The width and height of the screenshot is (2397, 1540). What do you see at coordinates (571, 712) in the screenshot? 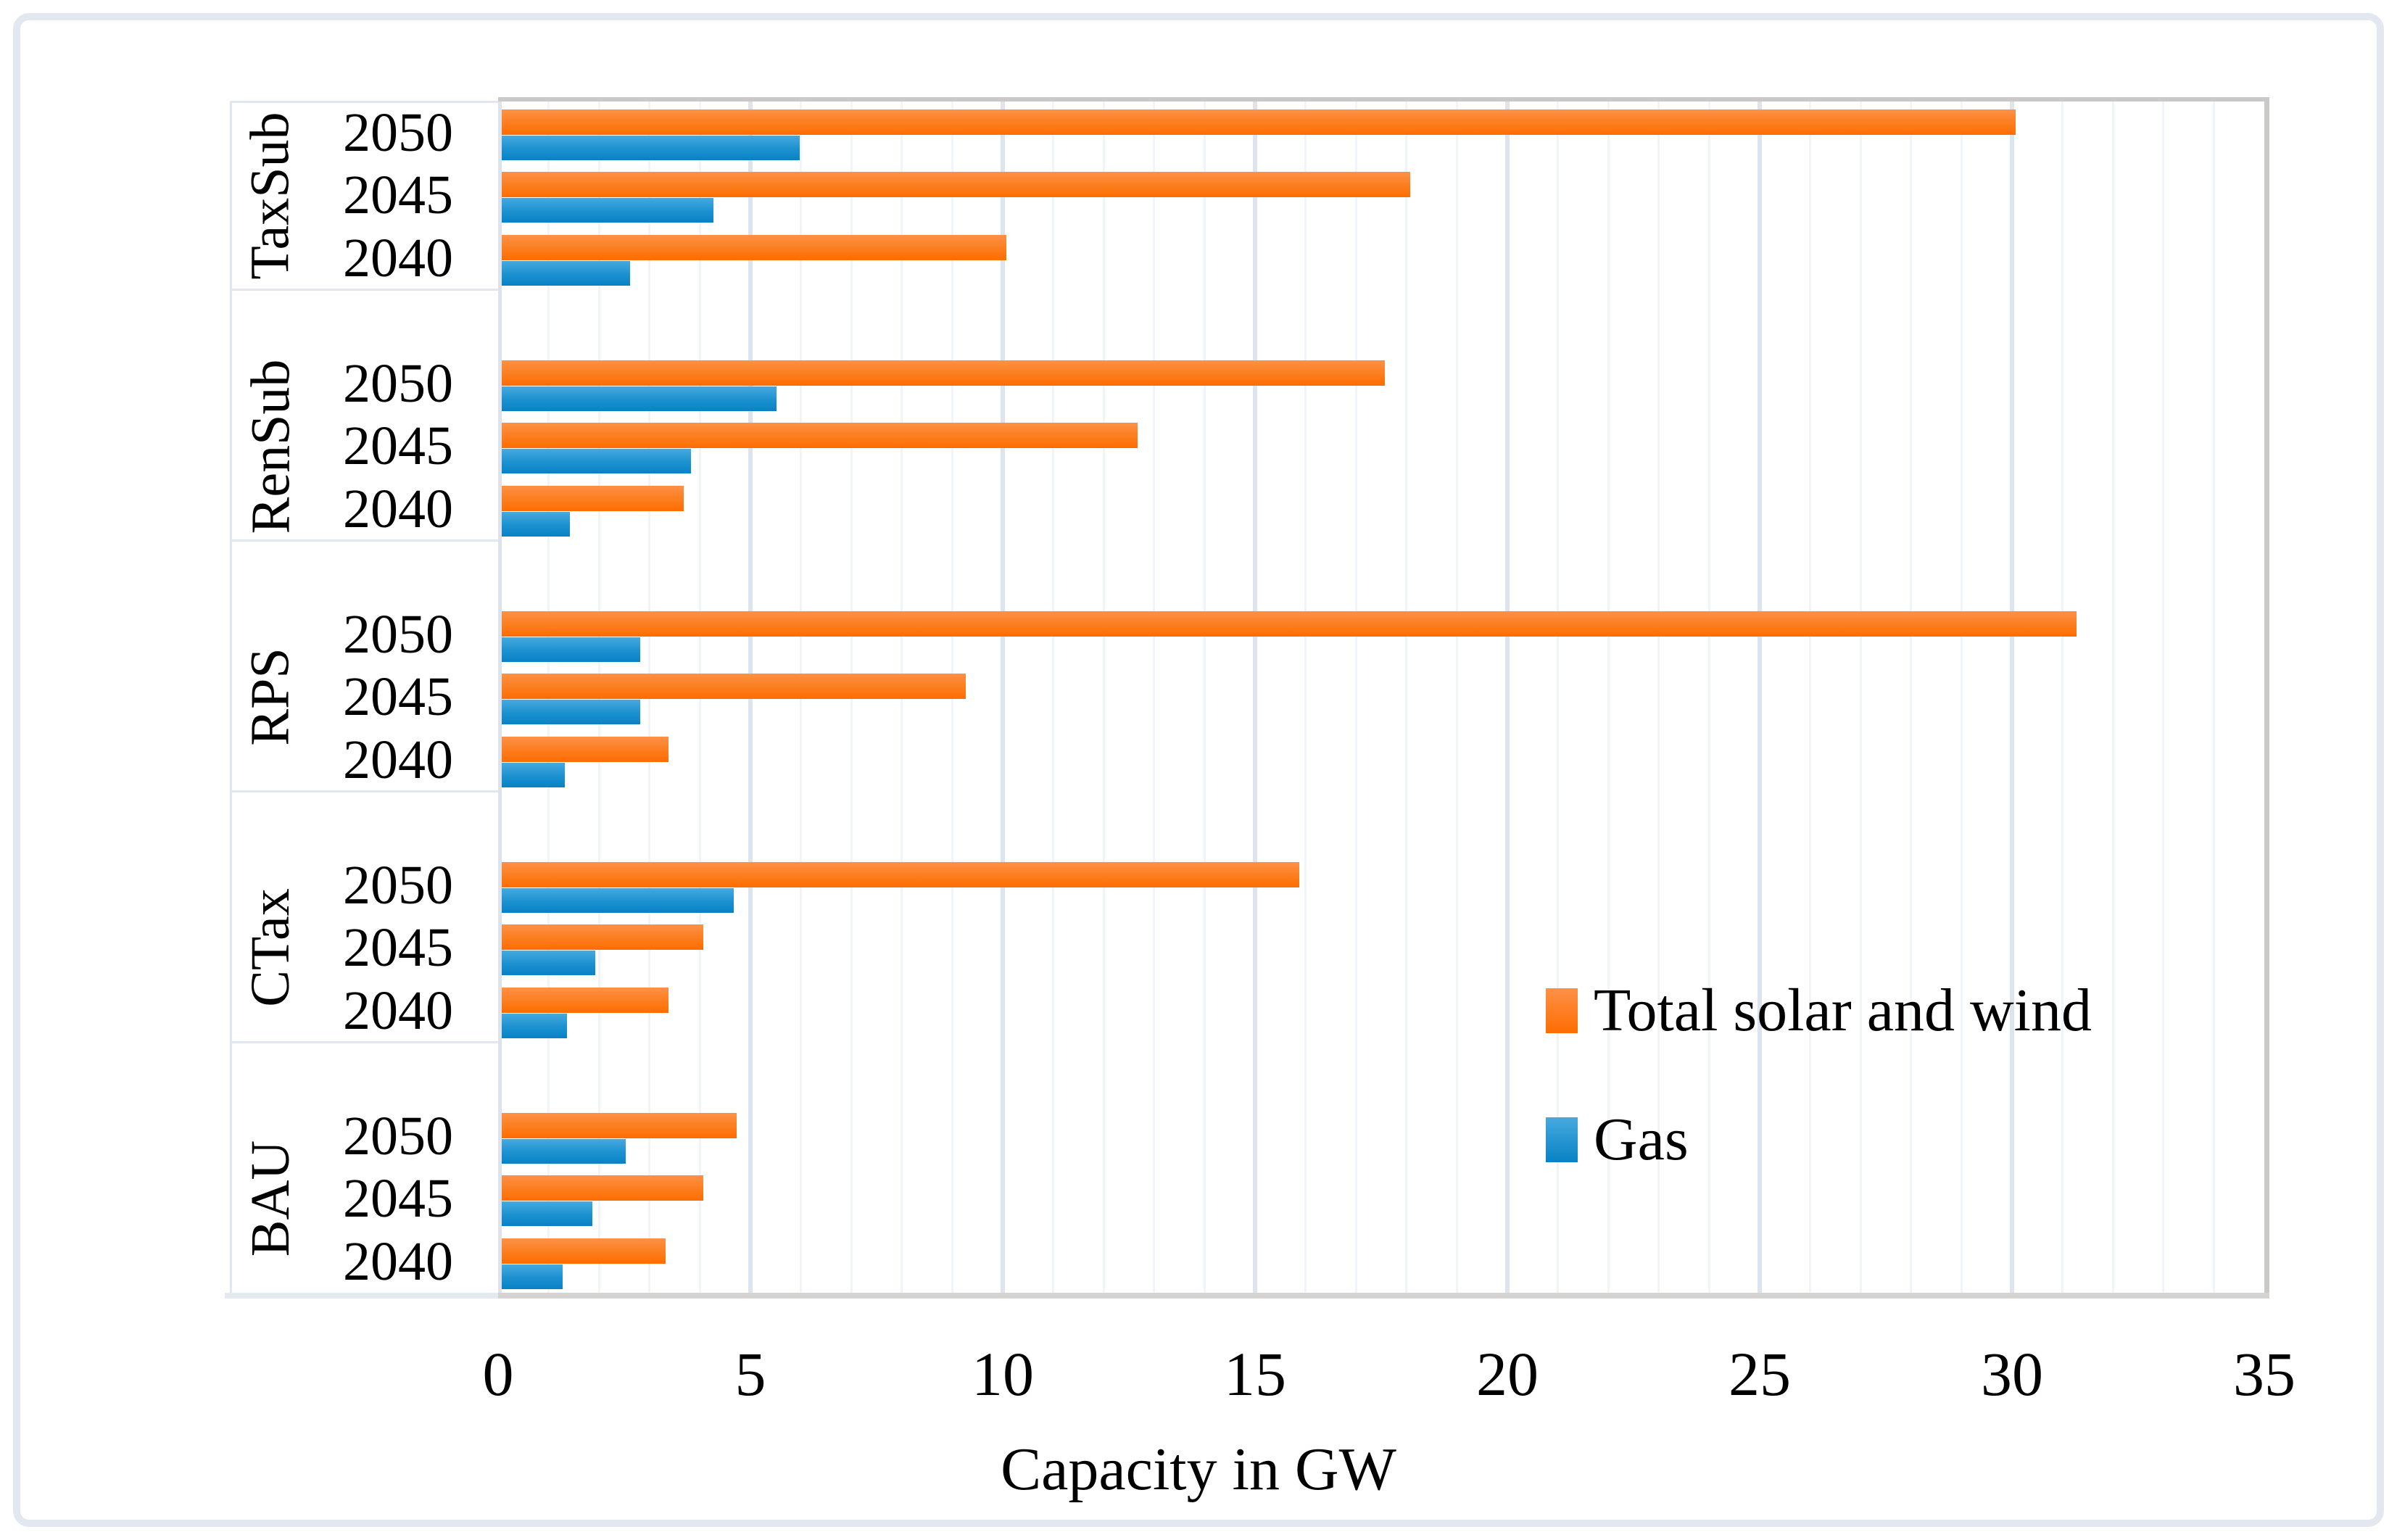
I see `bar-gas-RPS-2045` at bounding box center [571, 712].